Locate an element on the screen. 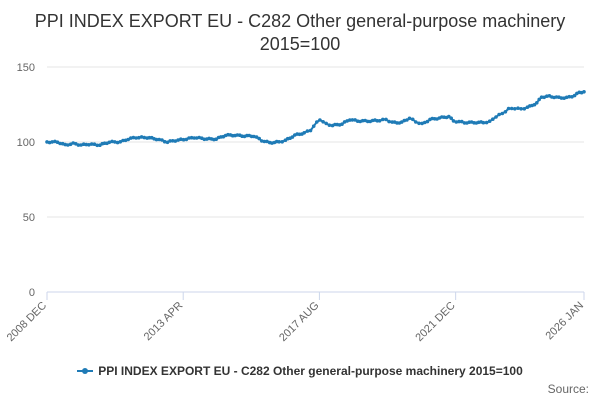 The image size is (600, 400). y-tick-label: 0 is located at coordinates (32, 293).